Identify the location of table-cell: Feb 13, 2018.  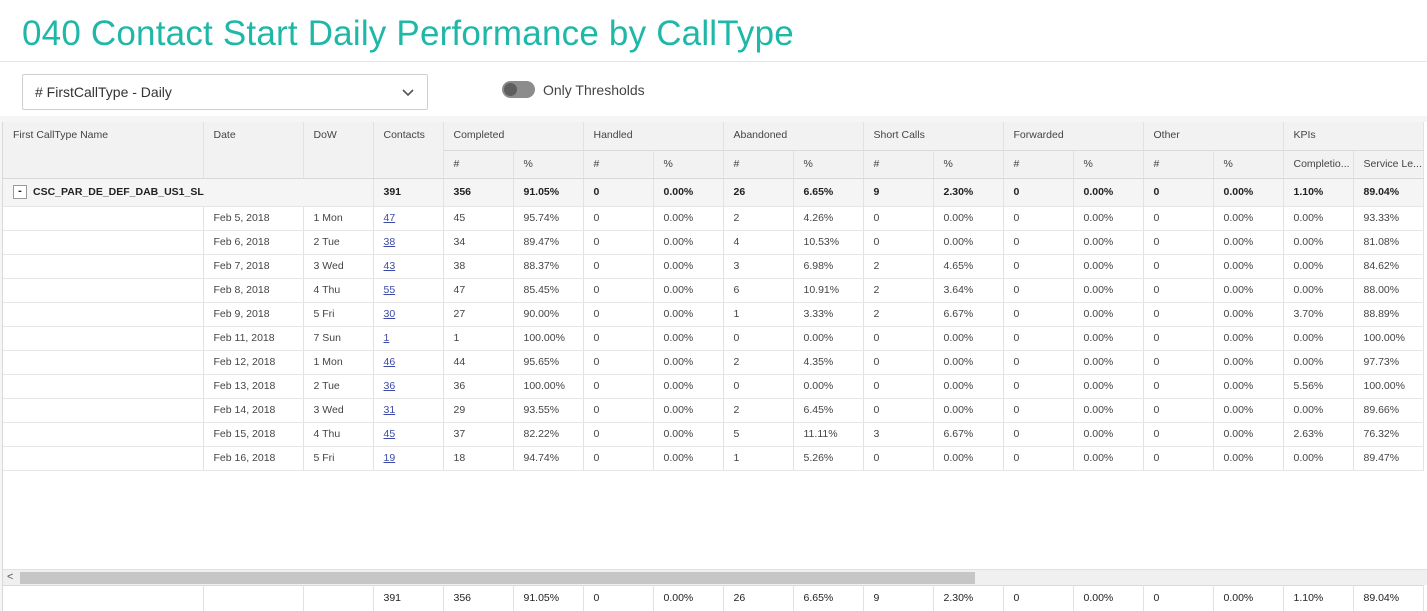
(253, 386).